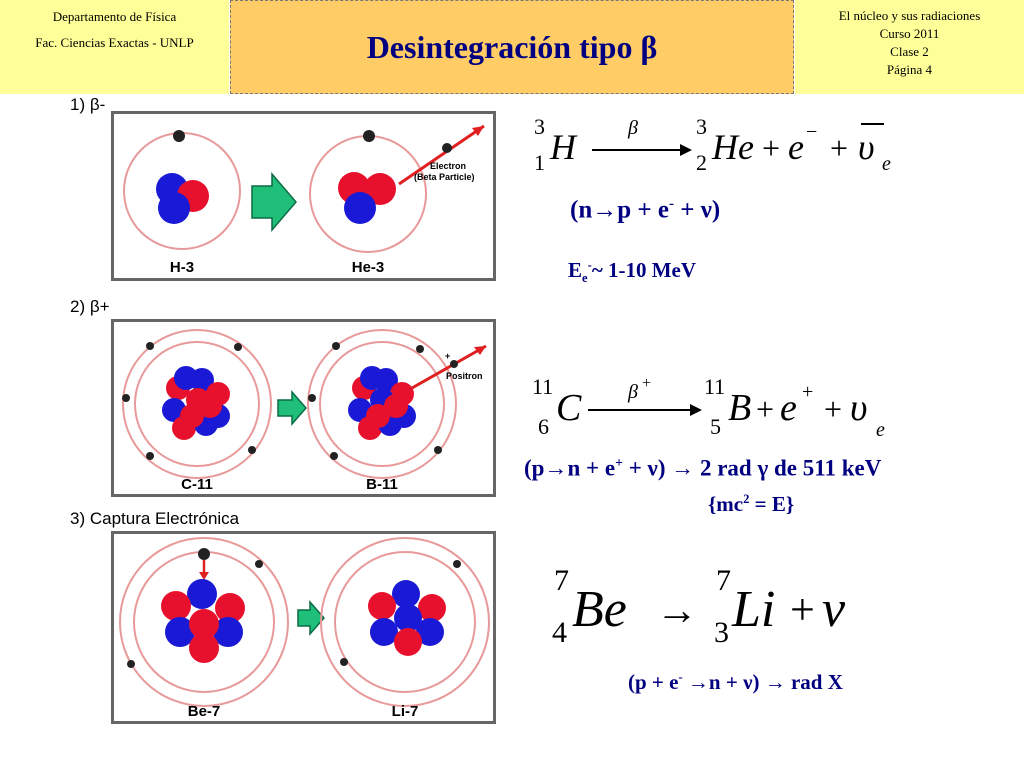 This screenshot has height=768, width=1024. Describe the element at coordinates (723, 580) in the screenshot. I see `li-mass-number: 7` at that location.